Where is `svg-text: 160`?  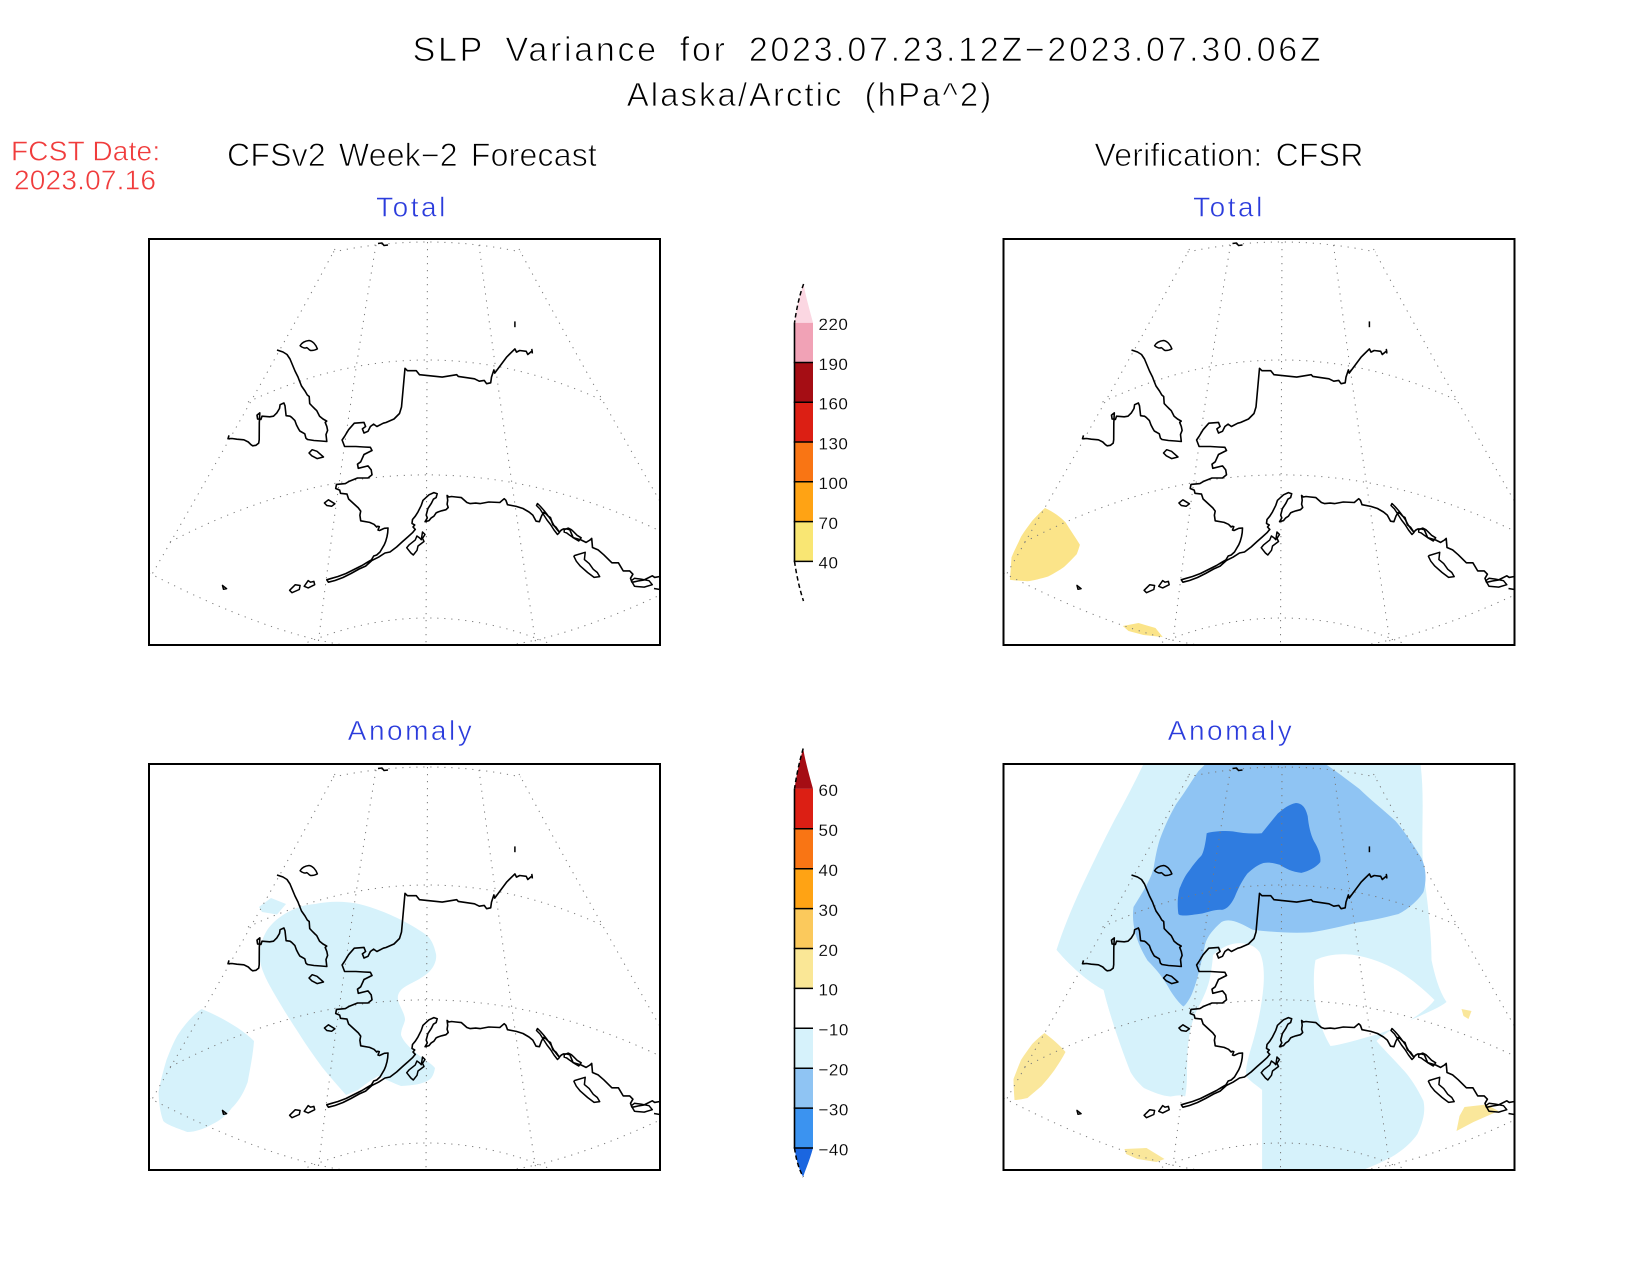 svg-text: 160 is located at coordinates (834, 404).